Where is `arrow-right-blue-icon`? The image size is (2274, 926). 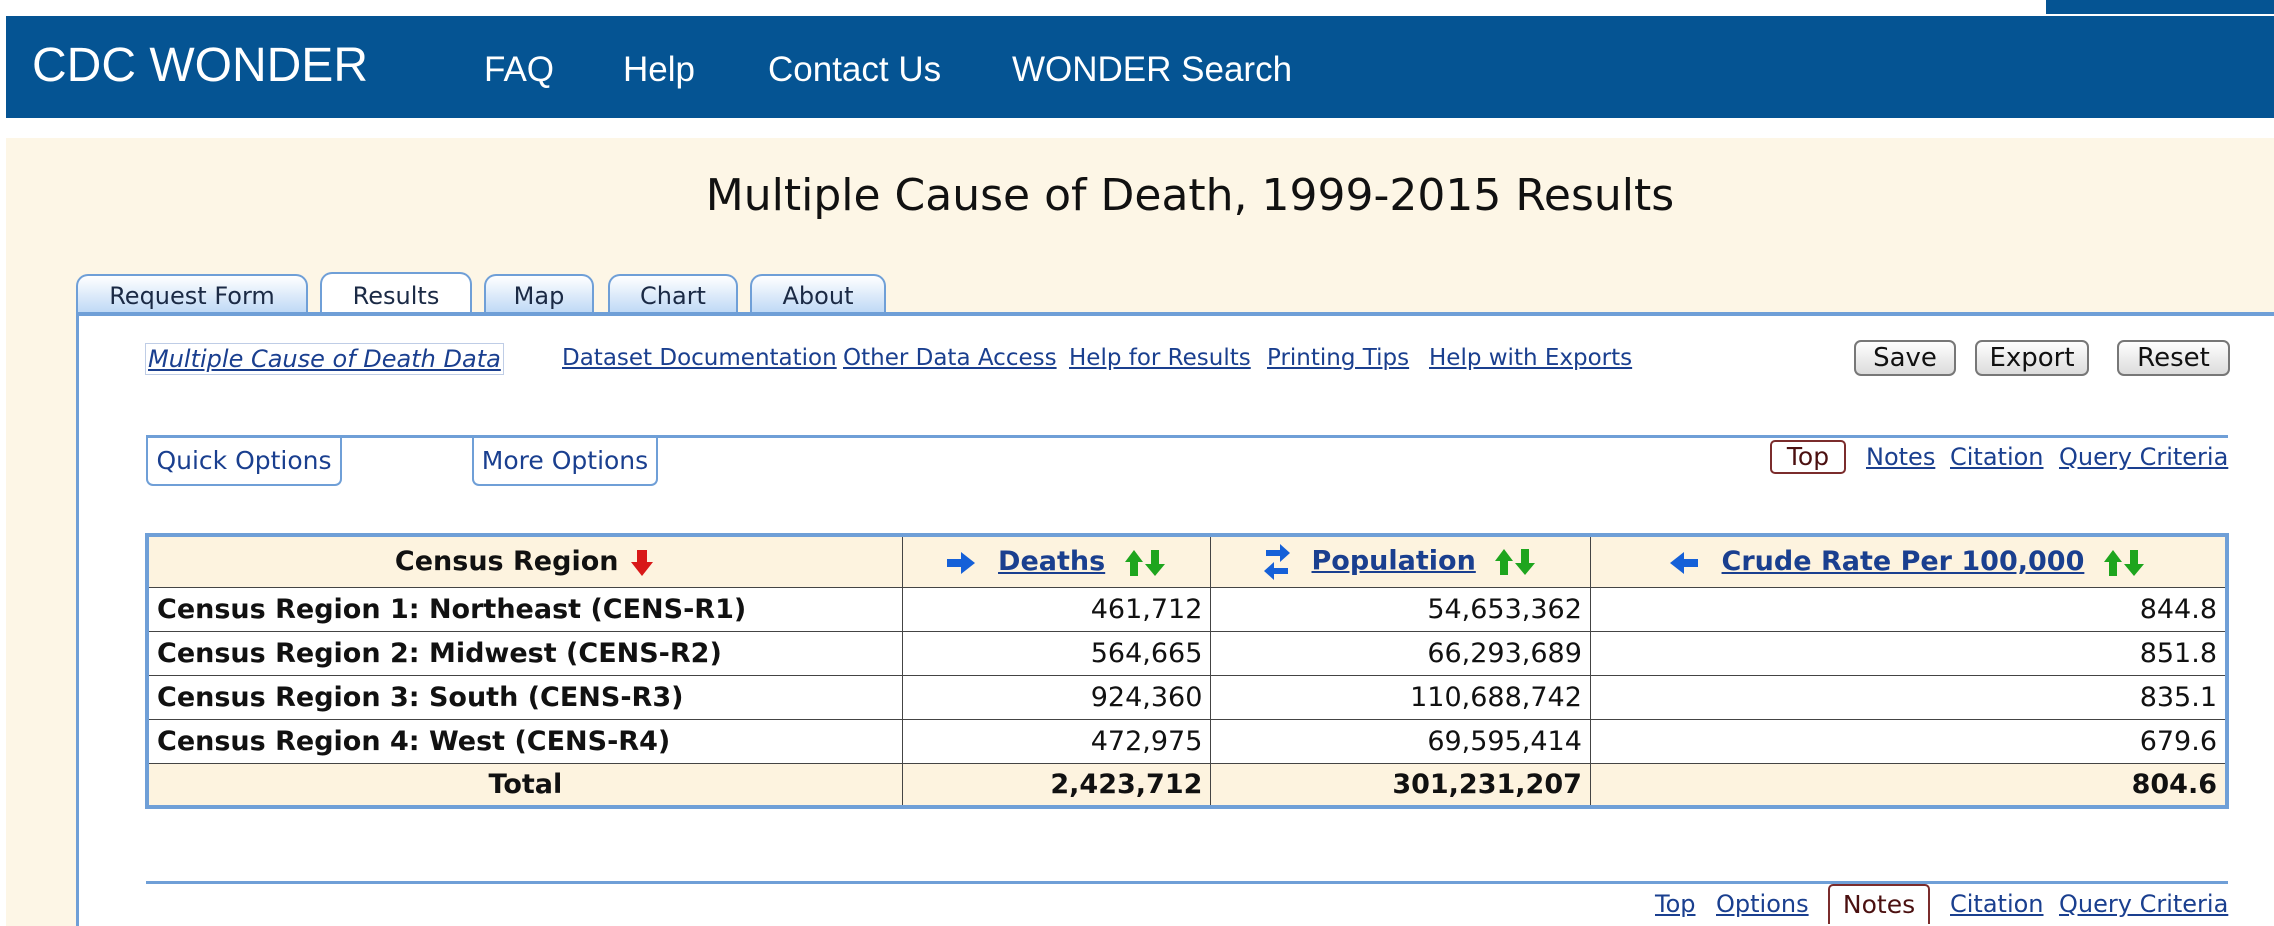
arrow-right-blue-icon is located at coordinates (961, 563).